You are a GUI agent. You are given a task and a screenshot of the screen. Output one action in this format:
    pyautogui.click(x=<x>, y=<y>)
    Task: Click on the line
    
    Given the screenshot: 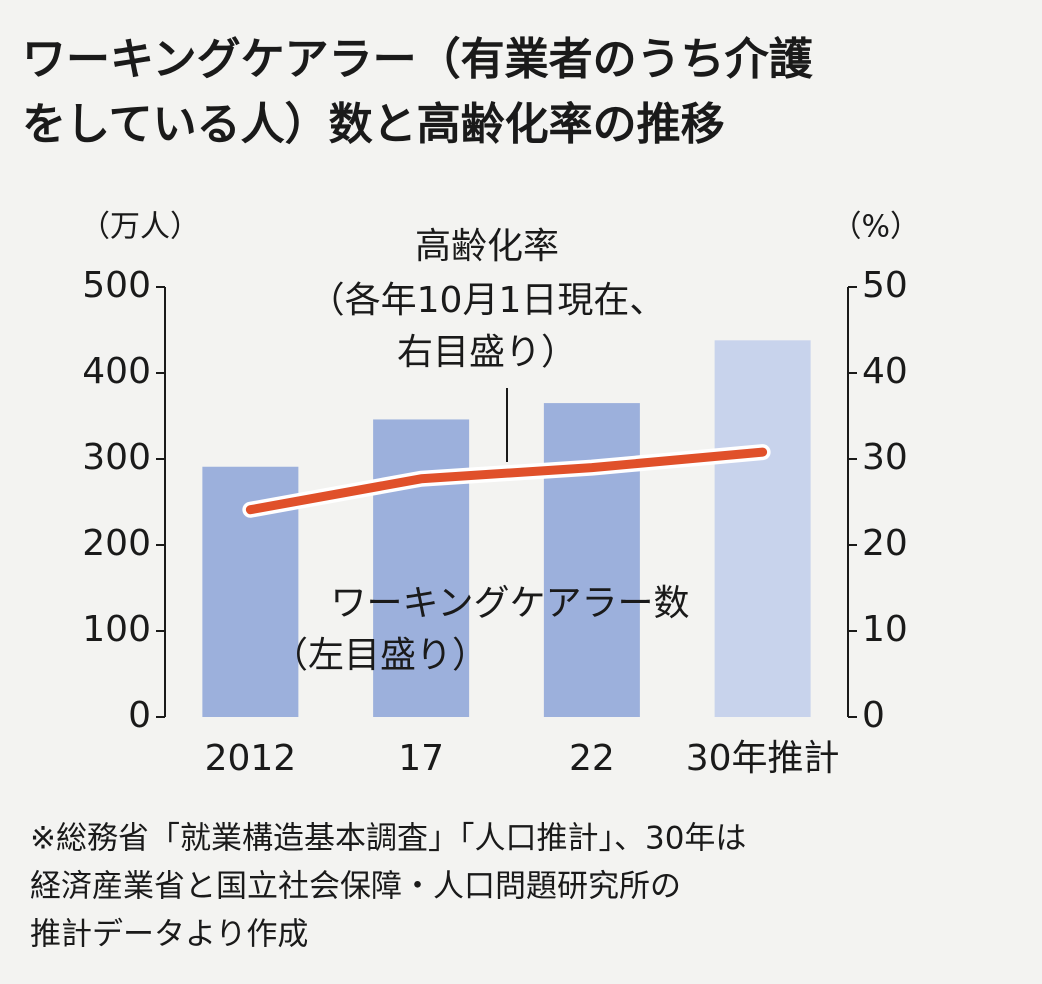 What is the action you would take?
    pyautogui.click(x=506, y=481)
    